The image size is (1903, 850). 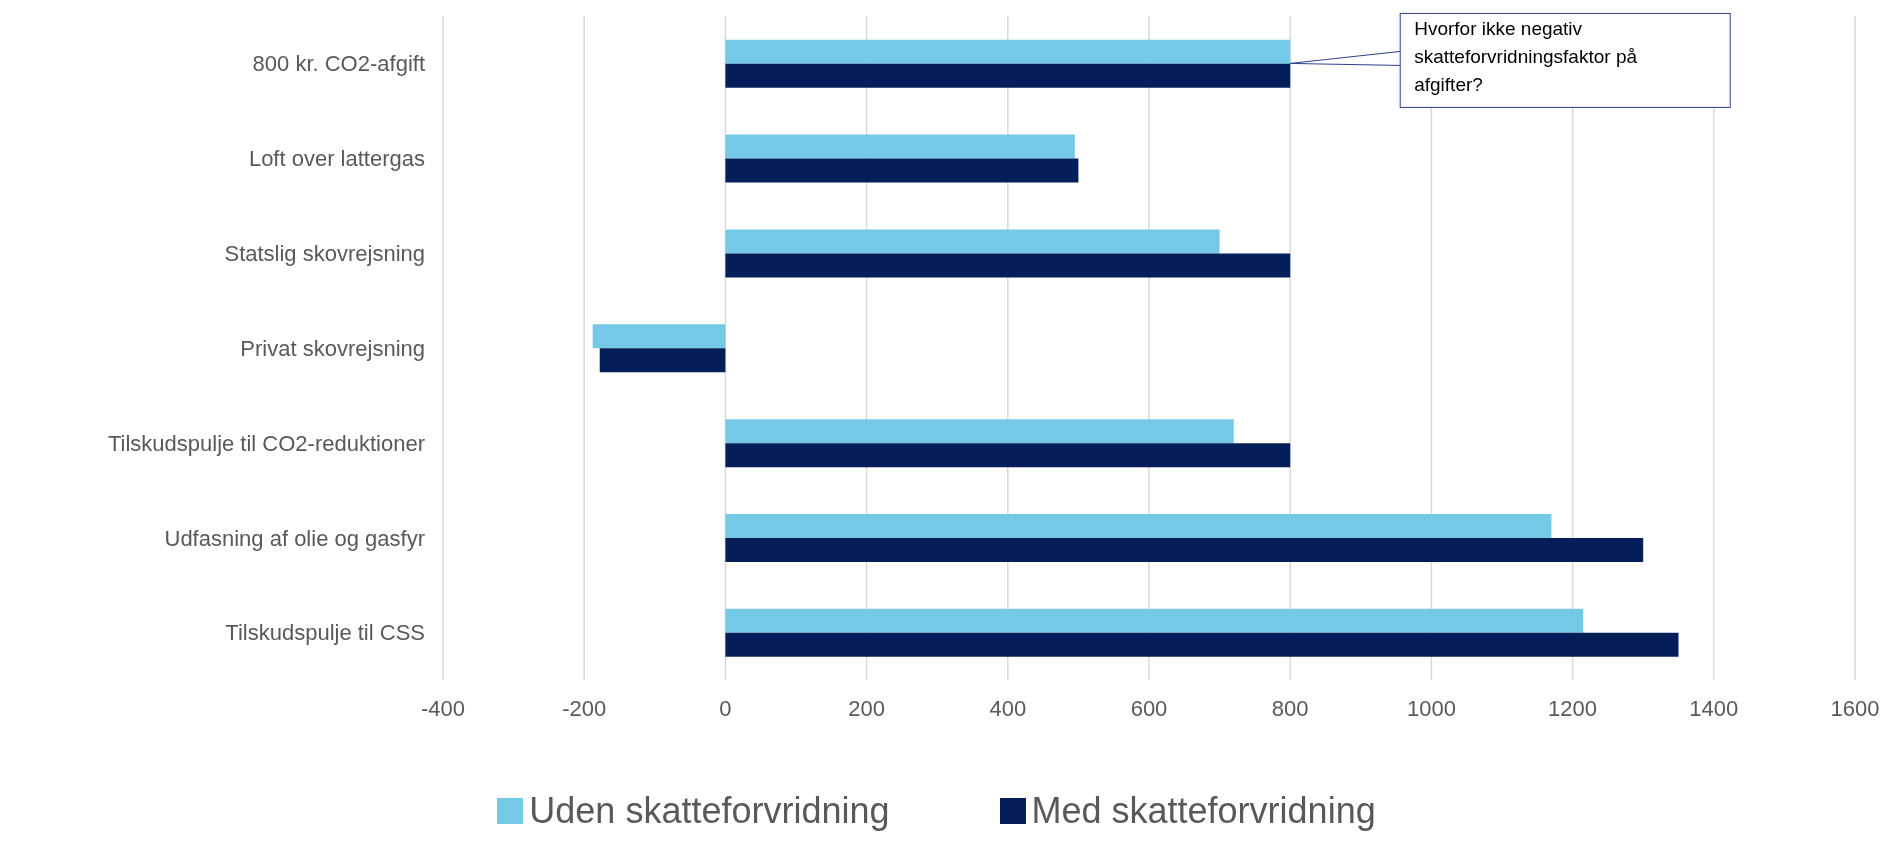 What do you see at coordinates (1290, 708) in the screenshot?
I see `x-tick-label: 800` at bounding box center [1290, 708].